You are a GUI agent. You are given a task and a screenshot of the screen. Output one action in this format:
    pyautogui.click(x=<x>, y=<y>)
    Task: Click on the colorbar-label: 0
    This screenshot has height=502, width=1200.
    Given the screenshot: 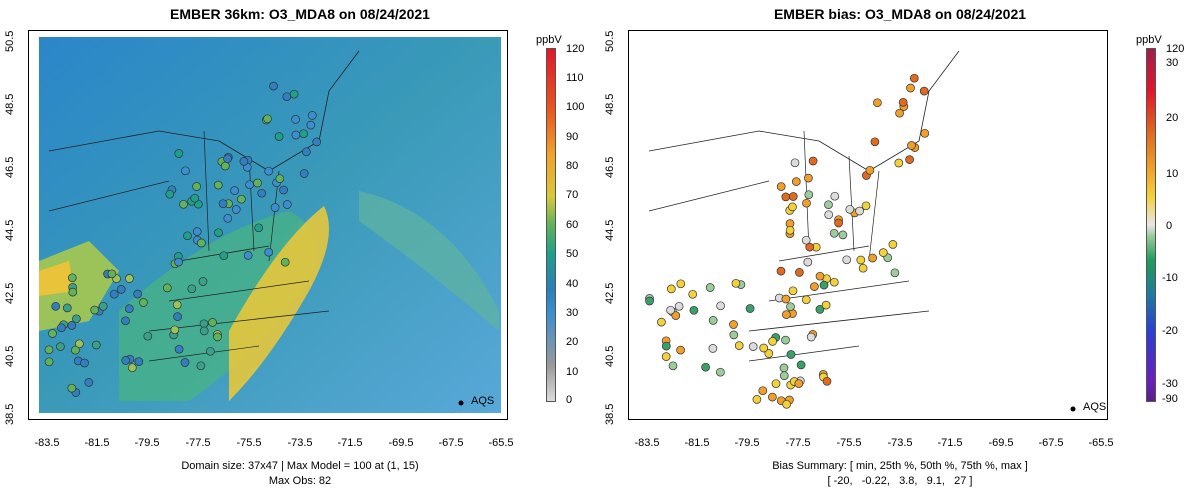 What is the action you would take?
    pyautogui.click(x=569, y=400)
    